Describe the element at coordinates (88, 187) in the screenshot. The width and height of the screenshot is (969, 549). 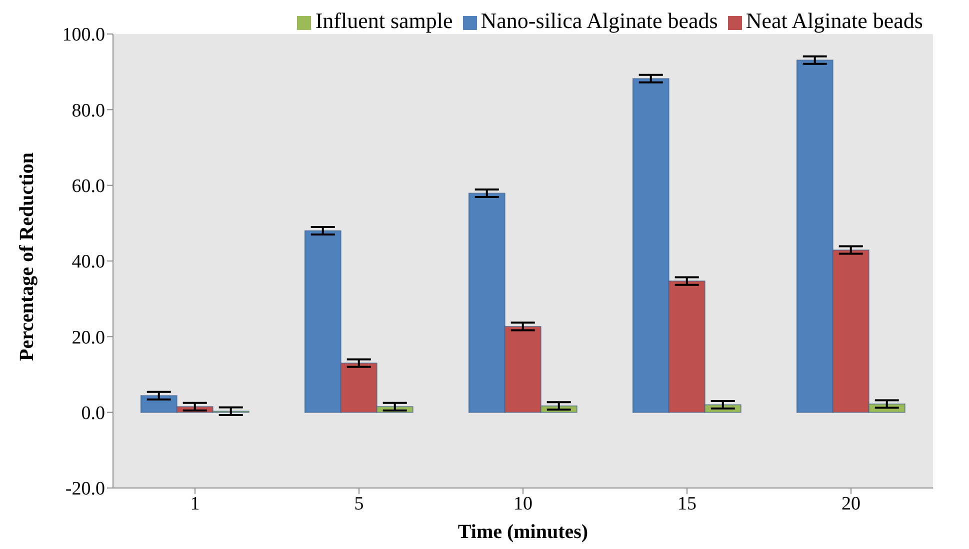
I see `y-tick-label: 60.0` at that location.